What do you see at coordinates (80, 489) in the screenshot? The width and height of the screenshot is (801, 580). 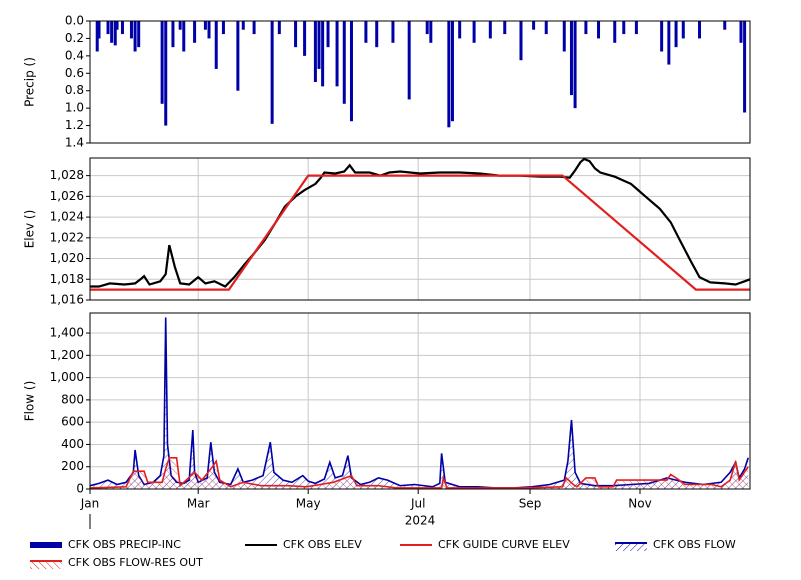 I see `y-tick-label: 0` at bounding box center [80, 489].